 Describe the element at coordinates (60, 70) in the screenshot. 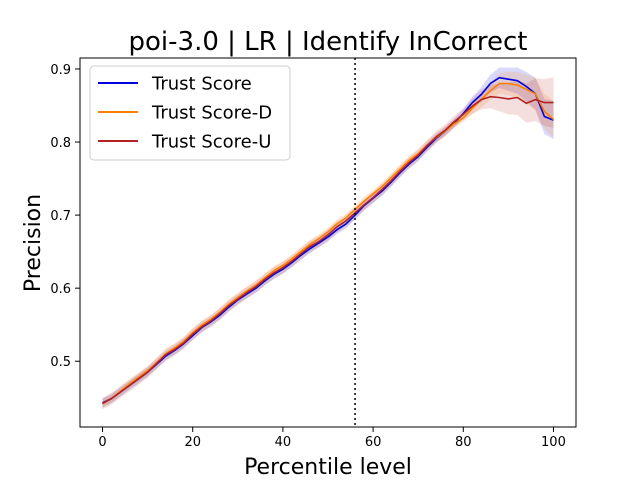

I see `y-tick-label: 0.9` at that location.